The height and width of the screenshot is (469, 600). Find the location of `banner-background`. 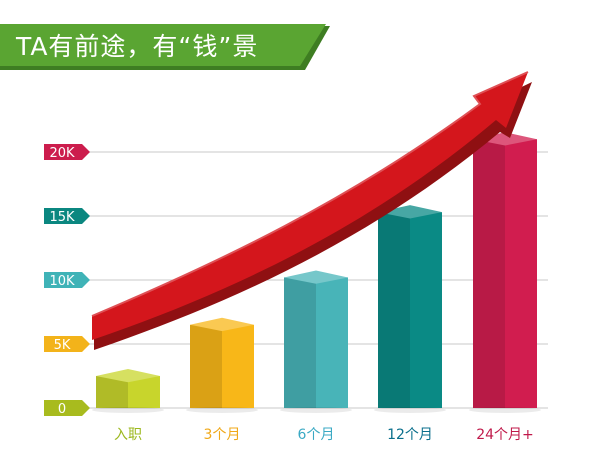

banner-background is located at coordinates (163, 45).